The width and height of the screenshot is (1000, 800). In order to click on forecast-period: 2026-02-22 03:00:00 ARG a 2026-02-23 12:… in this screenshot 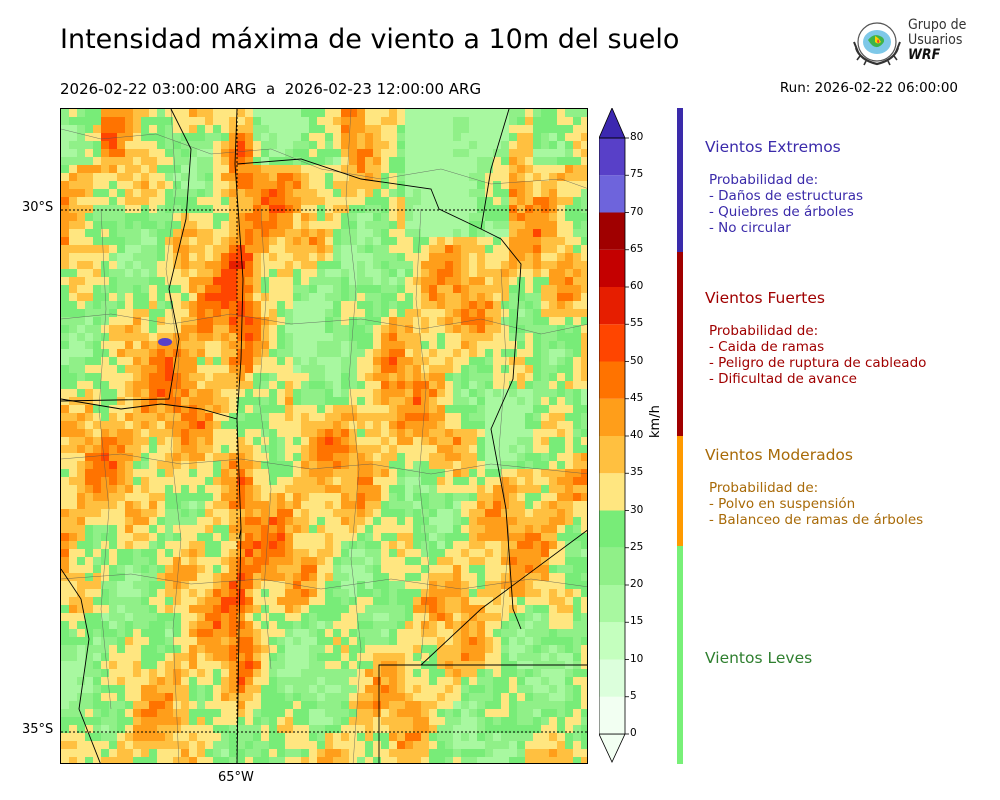, I will do `click(270, 89)`.